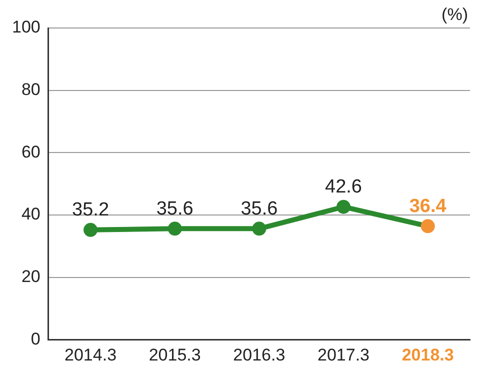 The height and width of the screenshot is (376, 480). Describe the element at coordinates (174, 354) in the screenshot. I see `x-tick-label: 2015.3` at that location.